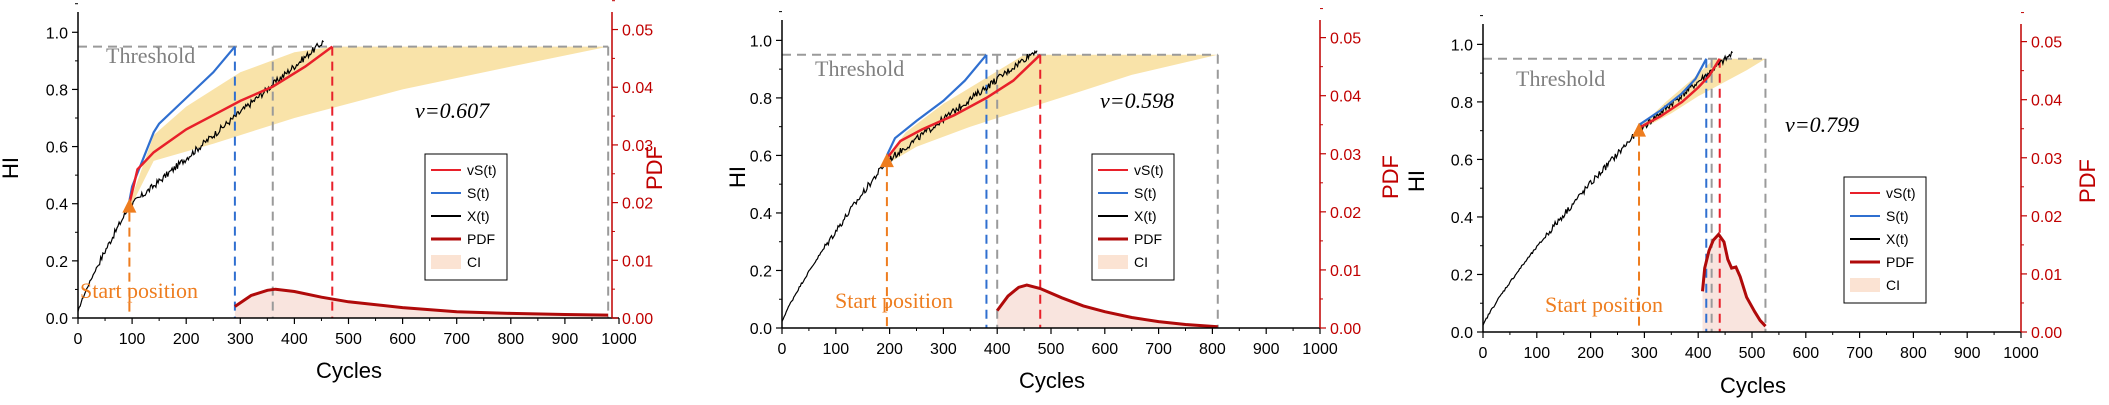  Describe the element at coordinates (637, 319) in the screenshot. I see `right-tick-label: 0.00` at that location.